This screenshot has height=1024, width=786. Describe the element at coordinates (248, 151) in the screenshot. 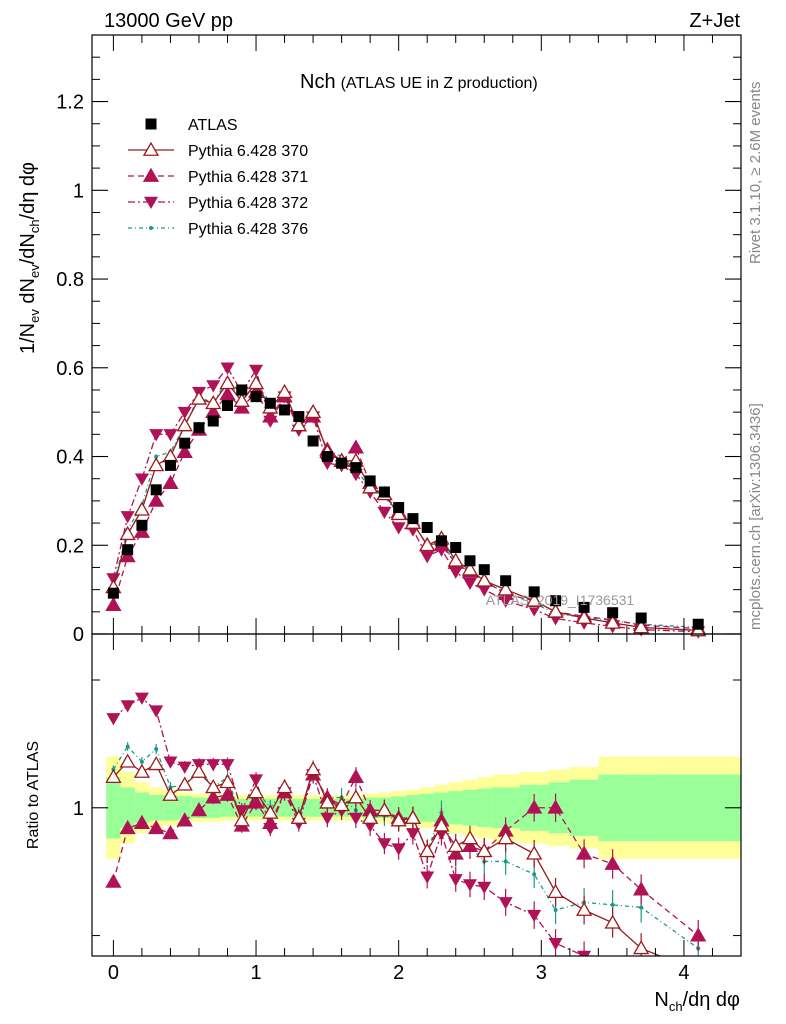

I see `legend-label: Pythia 6.428 370` at that location.